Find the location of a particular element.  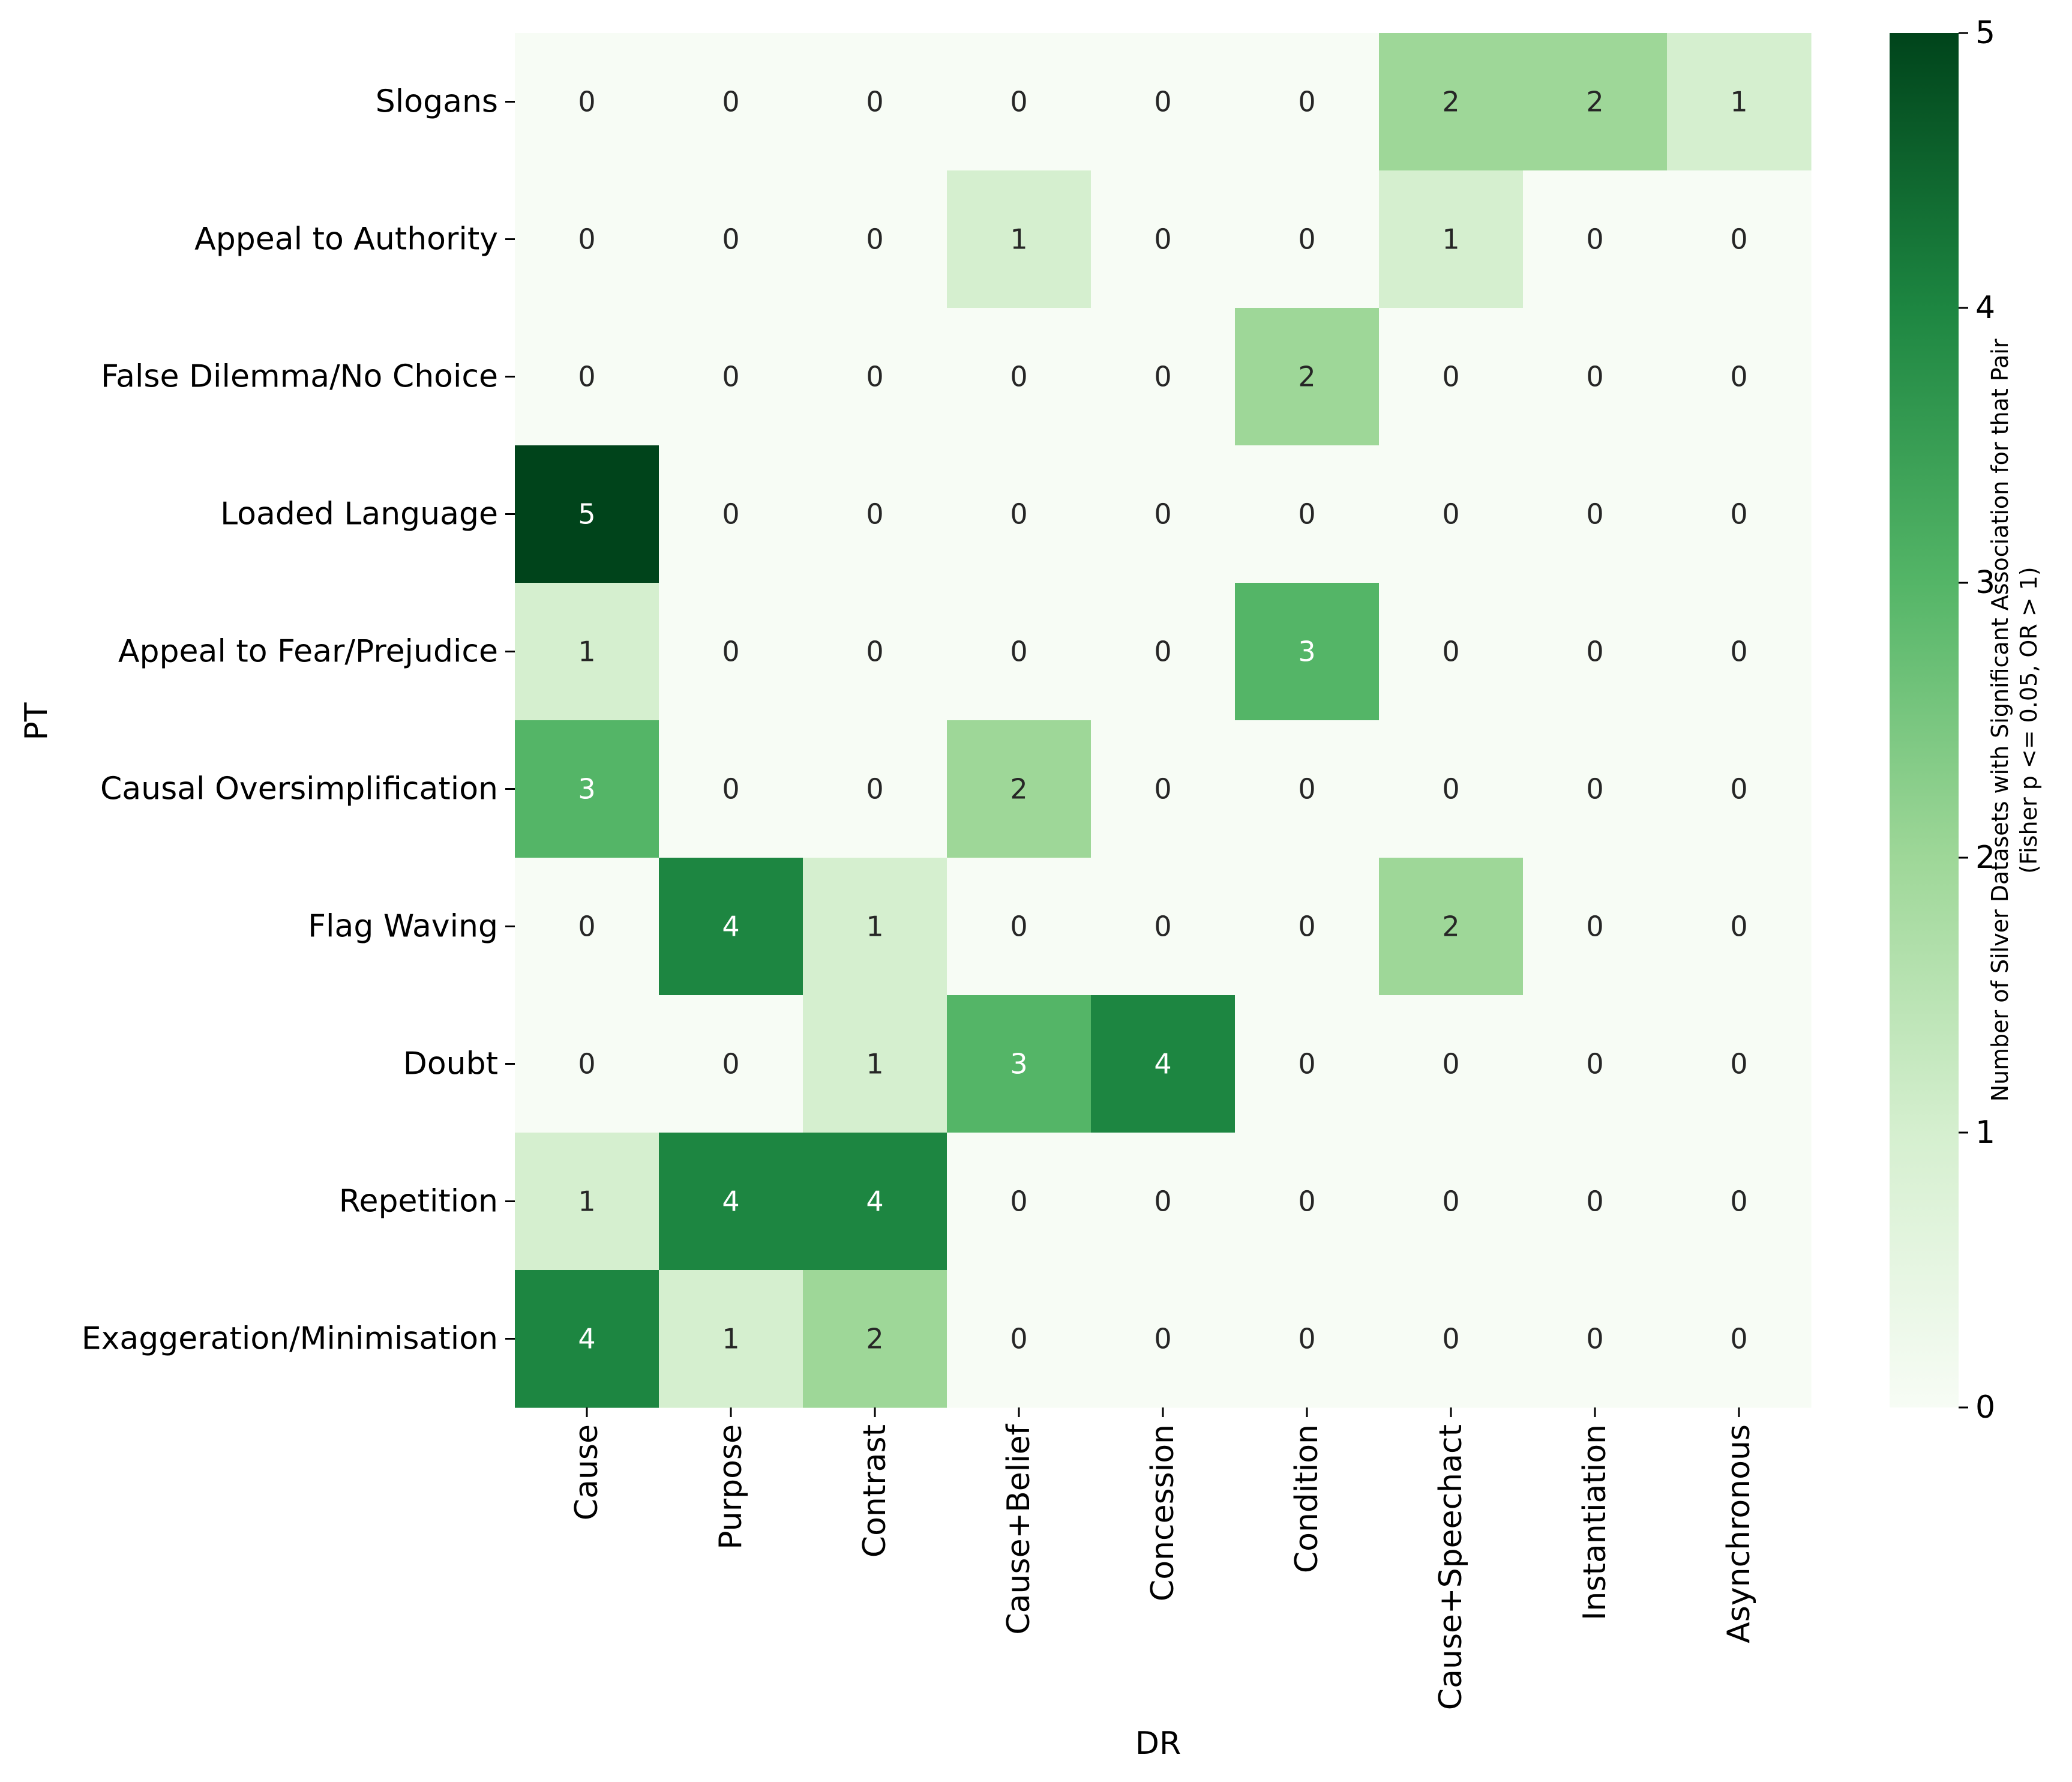

y-tick-label: Appeal to Authority is located at coordinates (346, 239).